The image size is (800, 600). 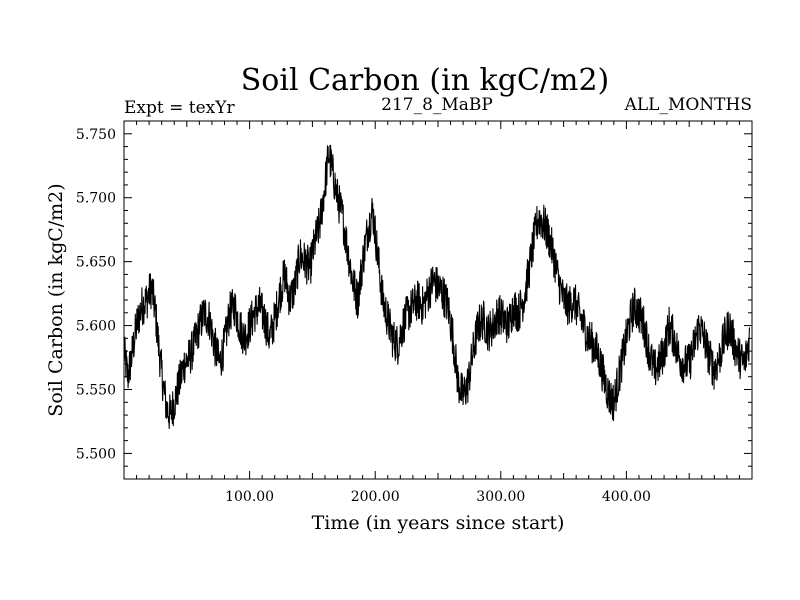 I want to click on y-tick-label: 5.600, so click(x=96, y=327).